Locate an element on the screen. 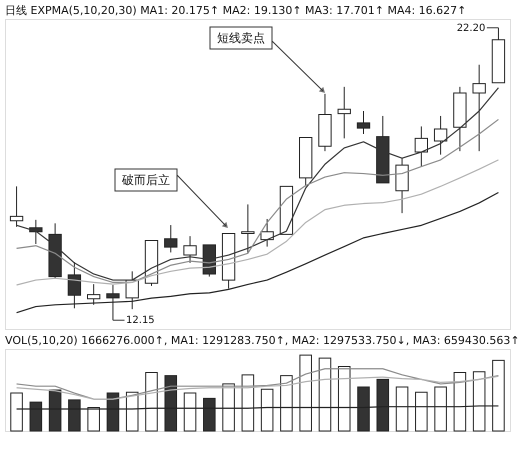  annotation: 短线卖点 is located at coordinates (241, 38).